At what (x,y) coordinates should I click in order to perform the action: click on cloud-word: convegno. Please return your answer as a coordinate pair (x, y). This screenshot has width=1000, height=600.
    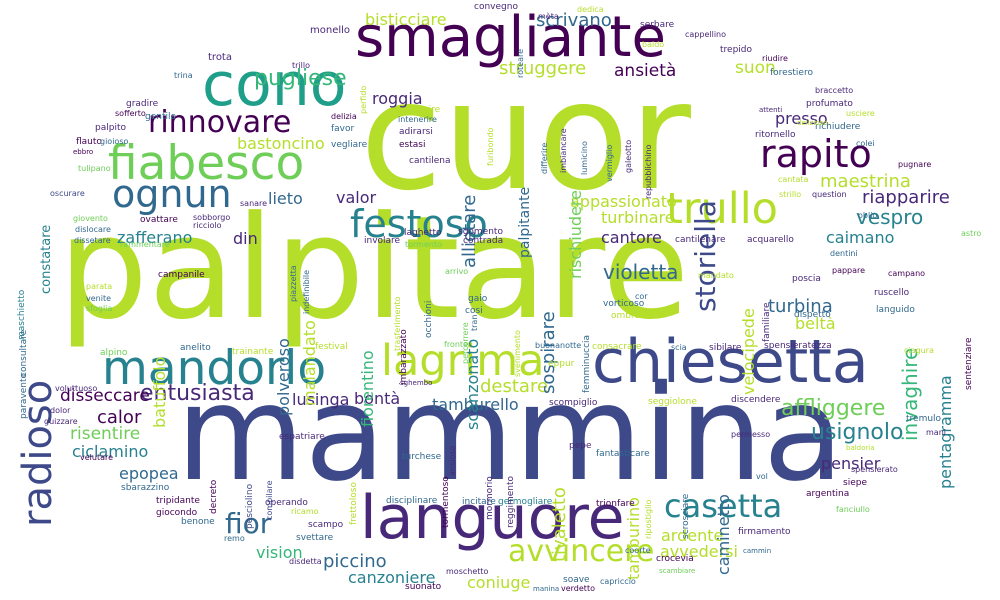
    Looking at the image, I should click on (496, 7).